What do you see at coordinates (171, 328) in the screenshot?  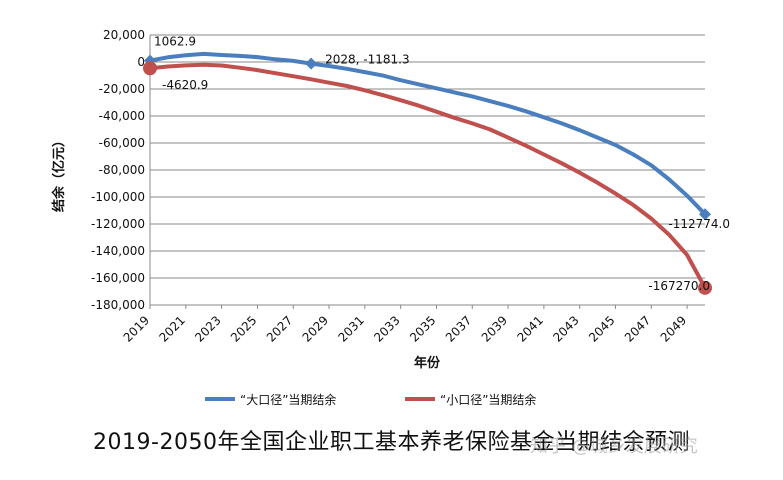 I see `x-tick-label: 2021` at bounding box center [171, 328].